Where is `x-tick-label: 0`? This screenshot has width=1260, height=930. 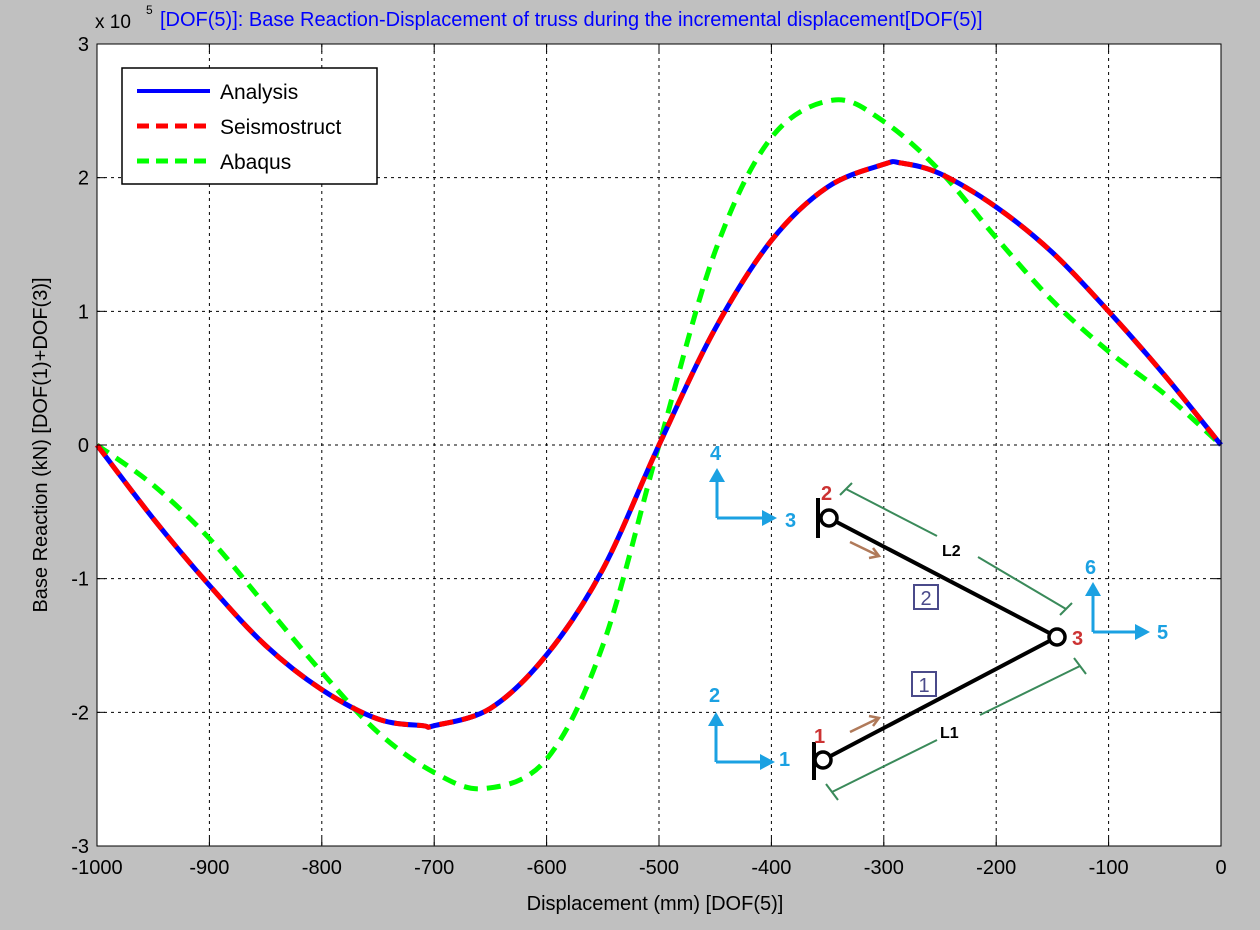
x-tick-label: 0 is located at coordinates (1220, 868).